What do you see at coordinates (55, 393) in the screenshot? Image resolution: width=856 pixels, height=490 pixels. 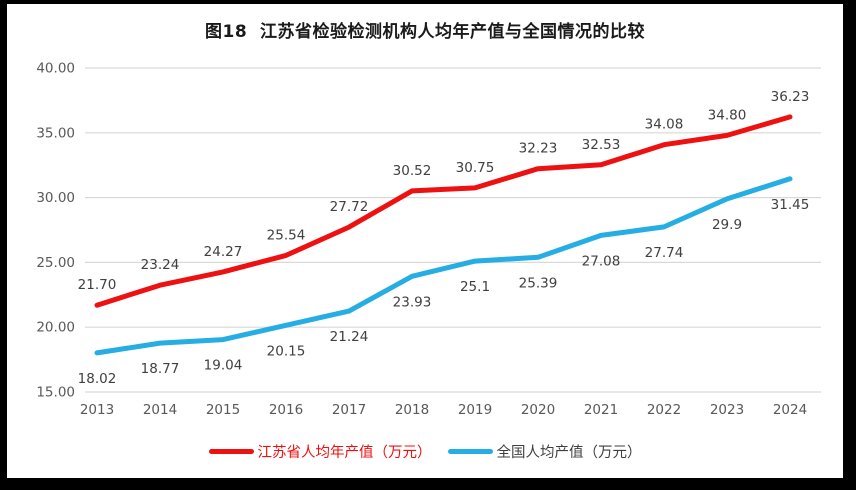 I see `y-axis-tick-label: 15.00` at bounding box center [55, 393].